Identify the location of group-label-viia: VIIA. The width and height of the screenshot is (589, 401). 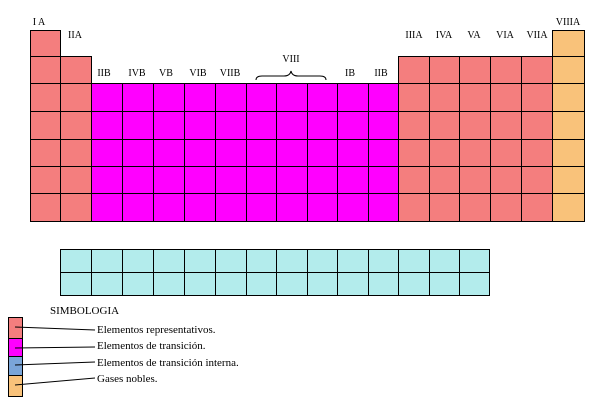
(537, 35).